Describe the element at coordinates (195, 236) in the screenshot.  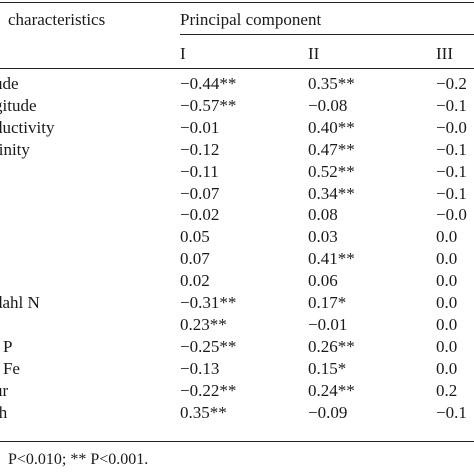
I see `cell-pc1: 0.05` at that location.